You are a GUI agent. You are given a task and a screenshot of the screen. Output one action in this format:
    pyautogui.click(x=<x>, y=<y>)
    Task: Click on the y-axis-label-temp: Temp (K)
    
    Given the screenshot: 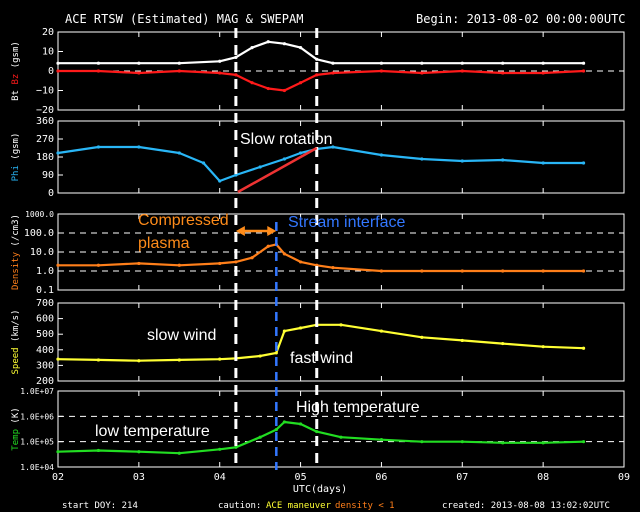 What is the action you would take?
    pyautogui.click(x=16, y=428)
    